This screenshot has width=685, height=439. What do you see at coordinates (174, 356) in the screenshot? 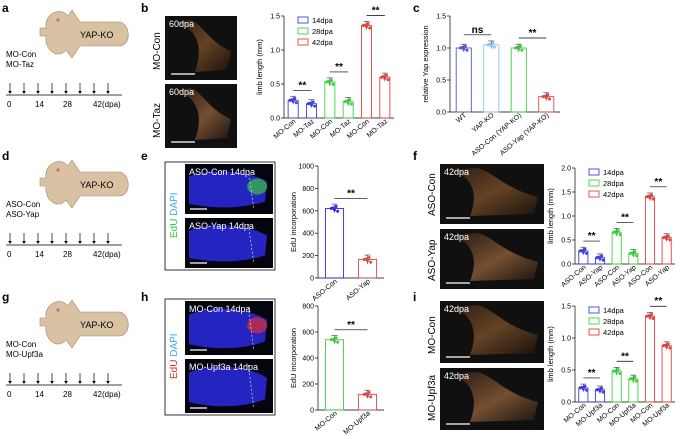
I see `stain-label: EdU DAPI` at bounding box center [174, 356].